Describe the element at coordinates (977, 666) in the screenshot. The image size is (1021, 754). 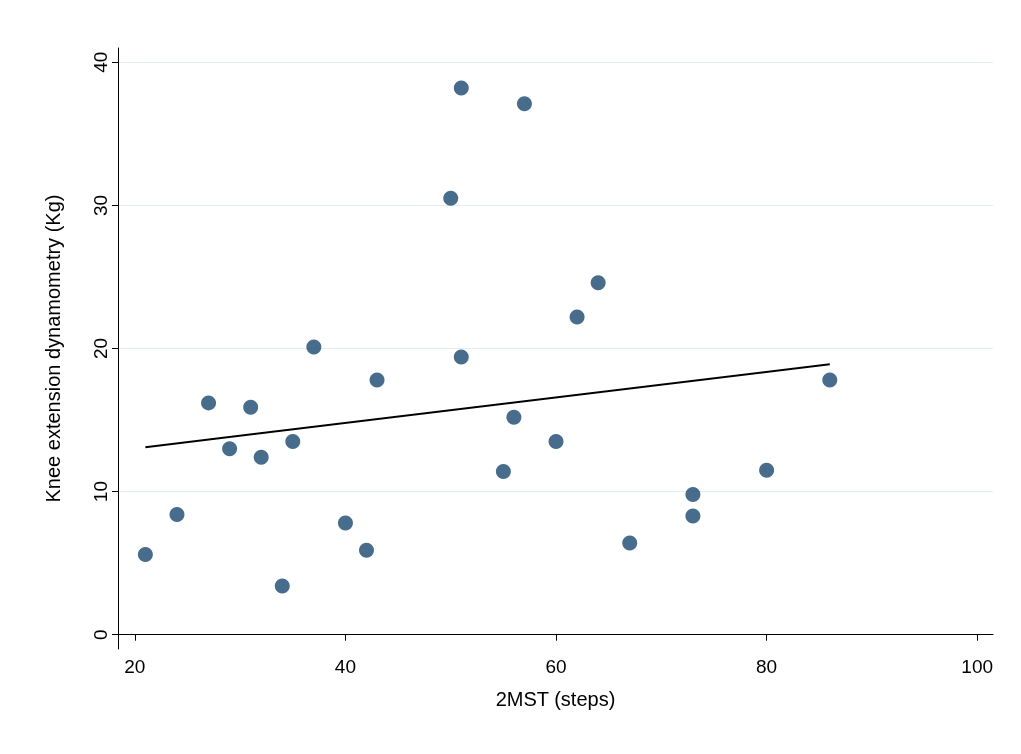
I see `x-tick-label: 100` at that location.